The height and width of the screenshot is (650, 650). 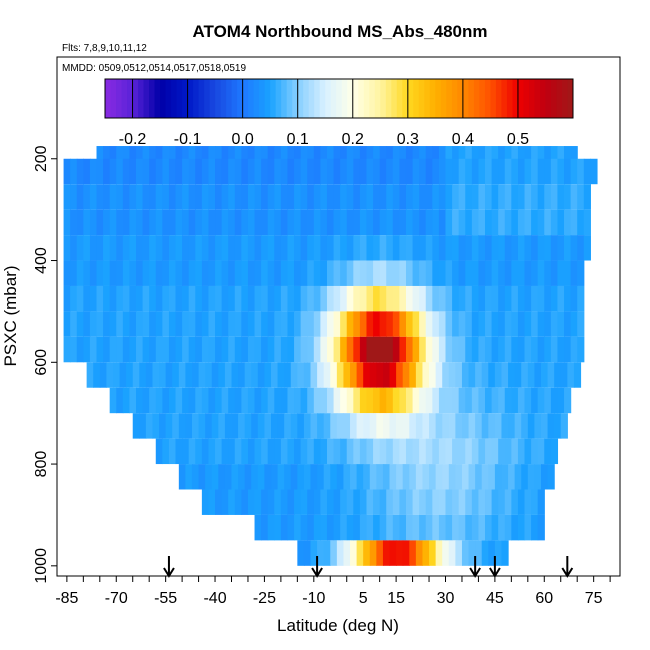 I want to click on colorbar-frame, so click(x=339, y=98).